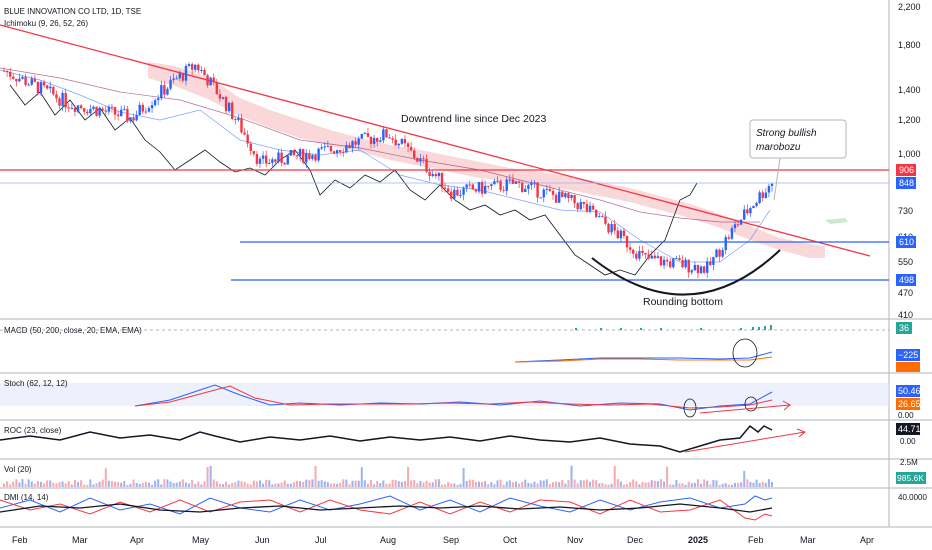 The width and height of the screenshot is (932, 550). What do you see at coordinates (906, 225) in the screenshot?
I see `price-tags: 906 848 610 498` at bounding box center [906, 225].